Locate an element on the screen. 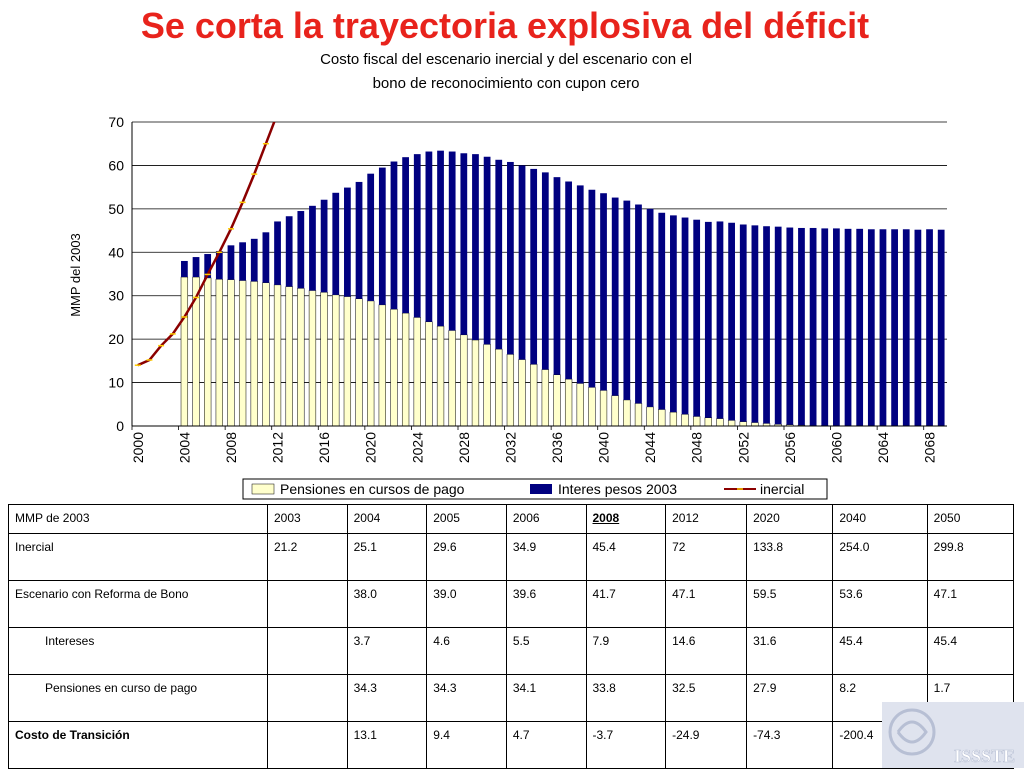  x-tick-label: 2020 is located at coordinates (371, 447).